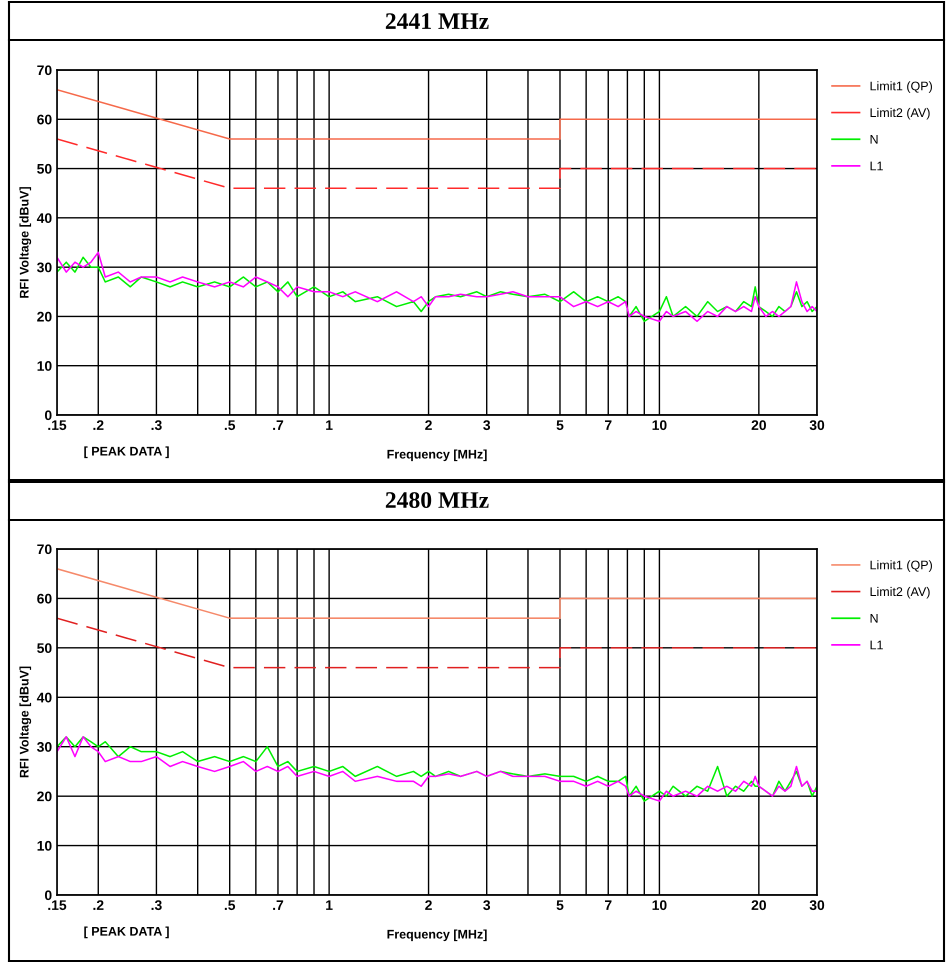  Describe the element at coordinates (437, 21) in the screenshot. I see `chart-title: 2441 MHz` at that location.